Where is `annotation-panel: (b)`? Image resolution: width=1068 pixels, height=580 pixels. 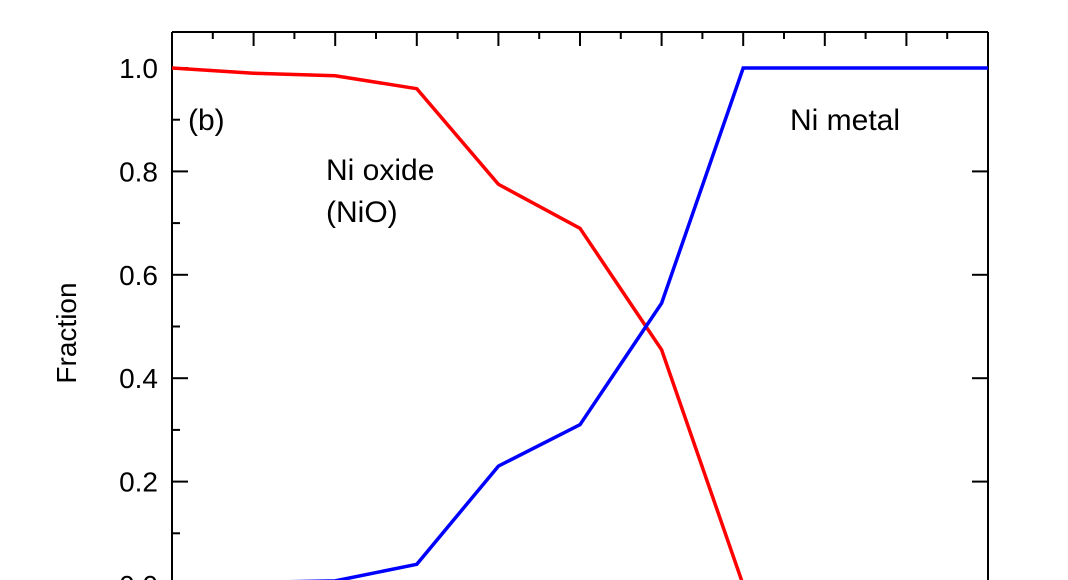 annotation-panel: (b) is located at coordinates (206, 120).